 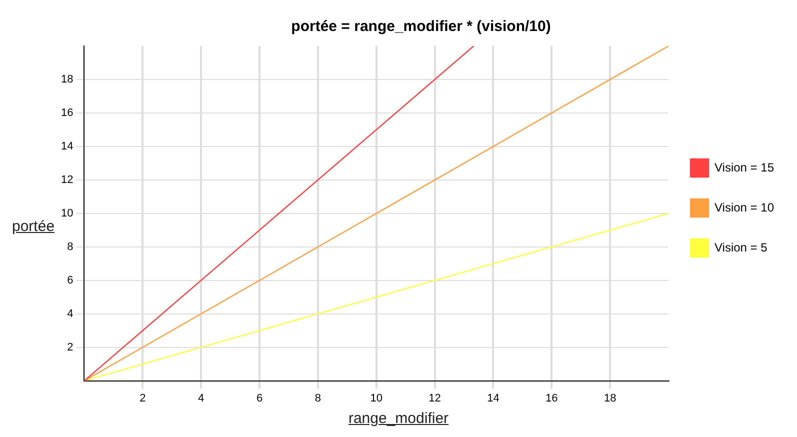 What do you see at coordinates (318, 398) in the screenshot?
I see `x-tick-label: 8` at bounding box center [318, 398].